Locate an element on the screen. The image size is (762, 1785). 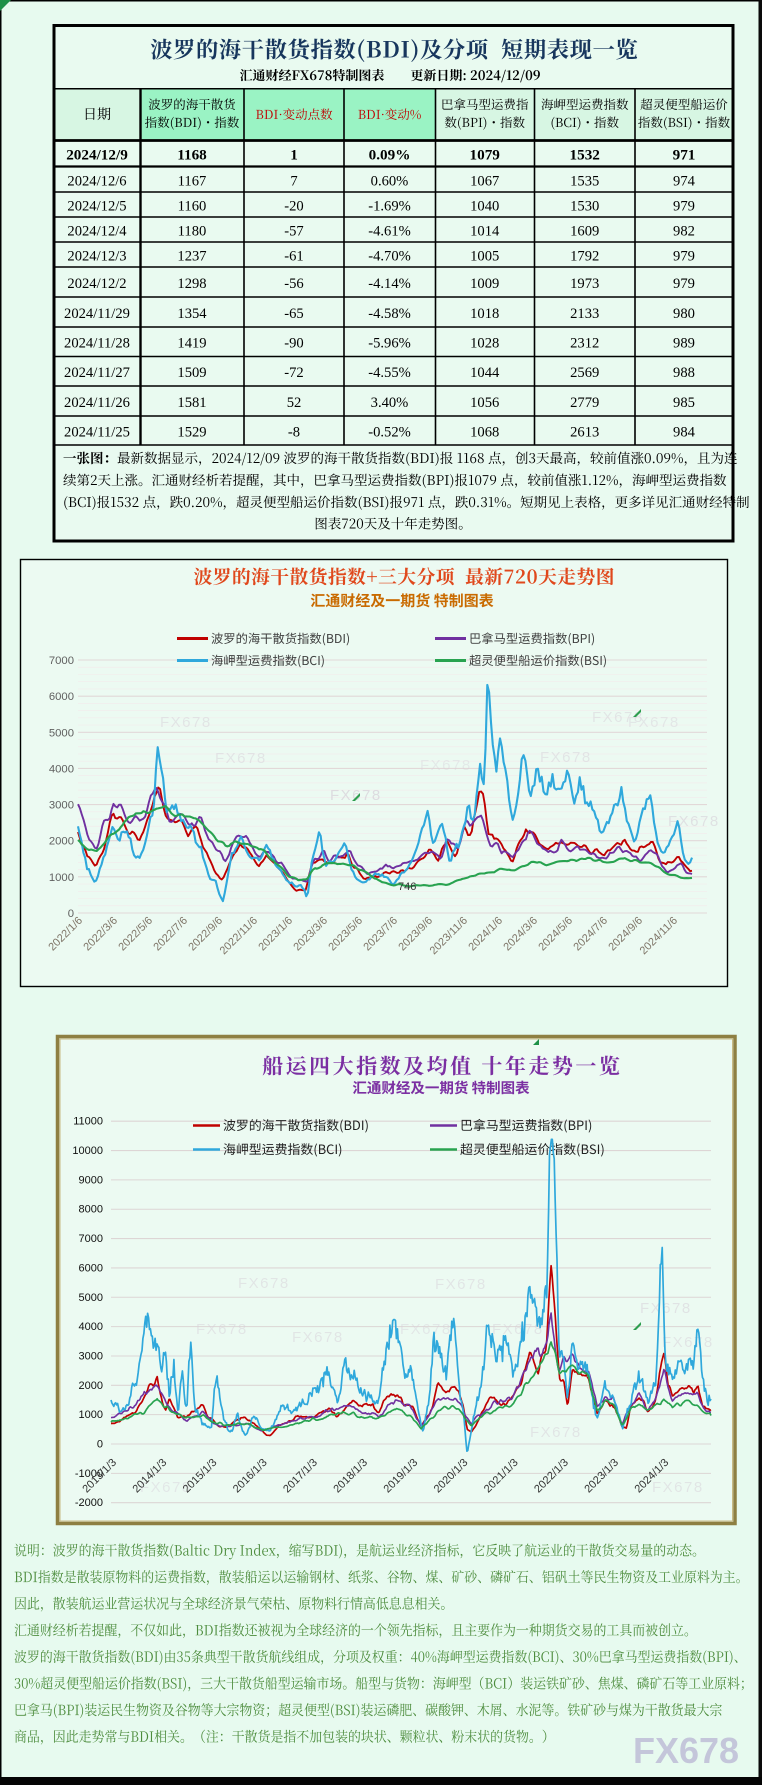
svg-text: 8000 is located at coordinates (91, 1210).